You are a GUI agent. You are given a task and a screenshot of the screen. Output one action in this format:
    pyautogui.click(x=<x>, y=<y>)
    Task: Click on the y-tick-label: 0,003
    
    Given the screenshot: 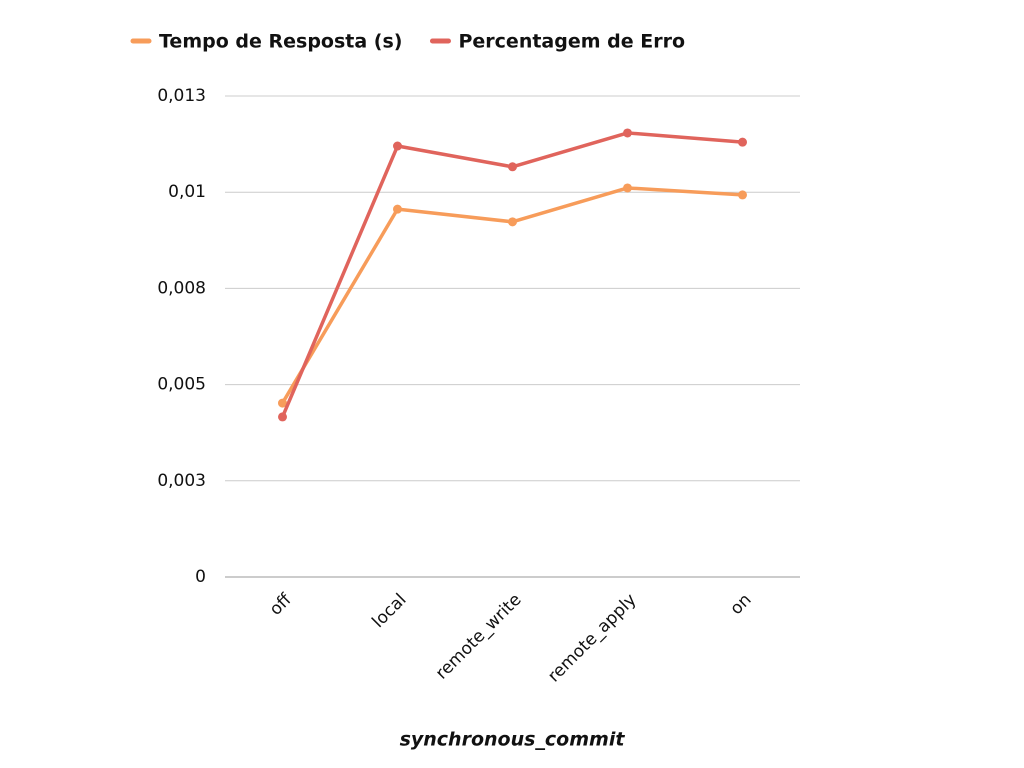 What is the action you would take?
    pyautogui.click(x=181, y=481)
    